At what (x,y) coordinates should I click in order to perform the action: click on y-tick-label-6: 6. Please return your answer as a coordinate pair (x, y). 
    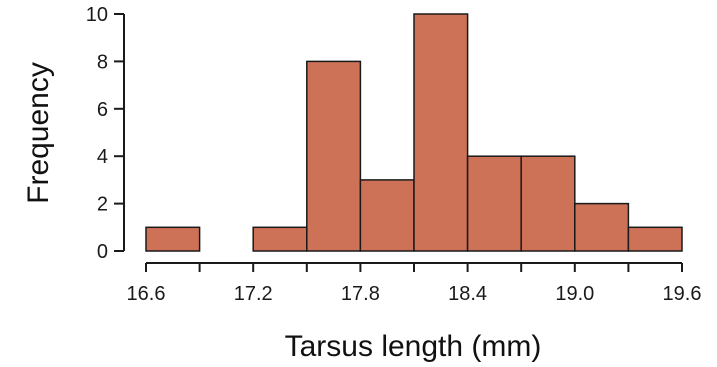
    Looking at the image, I should click on (102, 110).